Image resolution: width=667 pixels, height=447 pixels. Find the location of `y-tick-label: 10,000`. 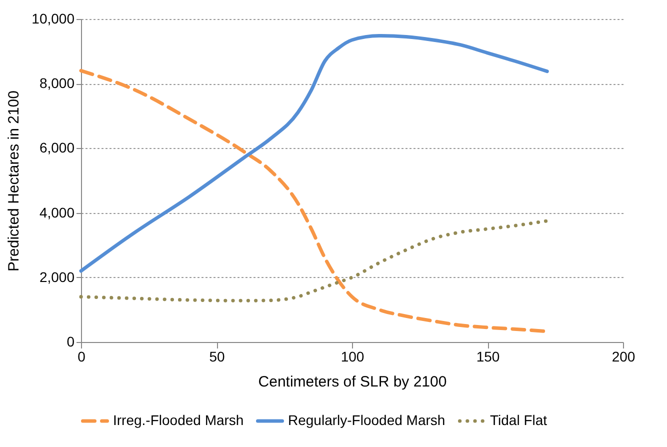

y-tick-label: 10,000 is located at coordinates (53, 18).